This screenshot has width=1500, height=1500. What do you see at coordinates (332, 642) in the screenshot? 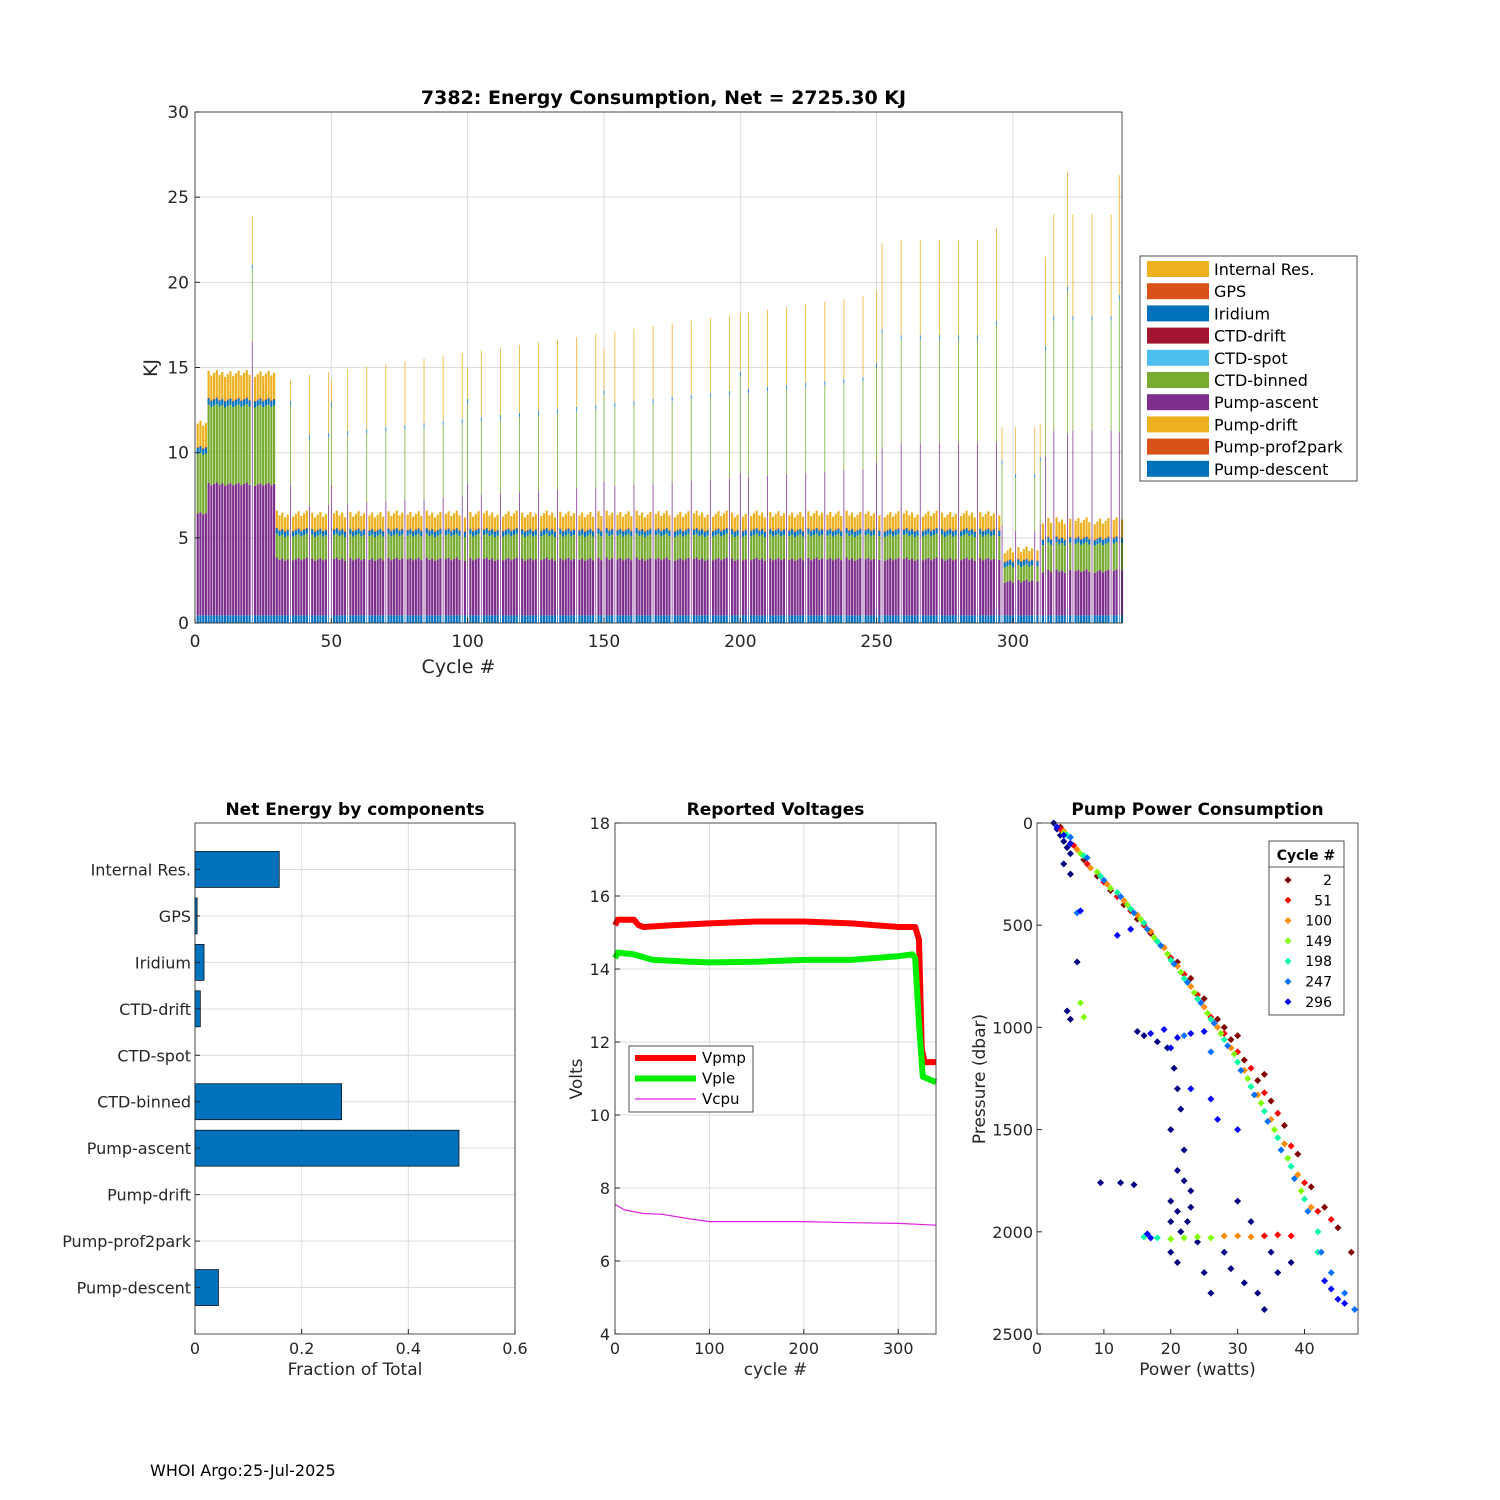
I see `energy-xtick-label: 50` at bounding box center [332, 642].